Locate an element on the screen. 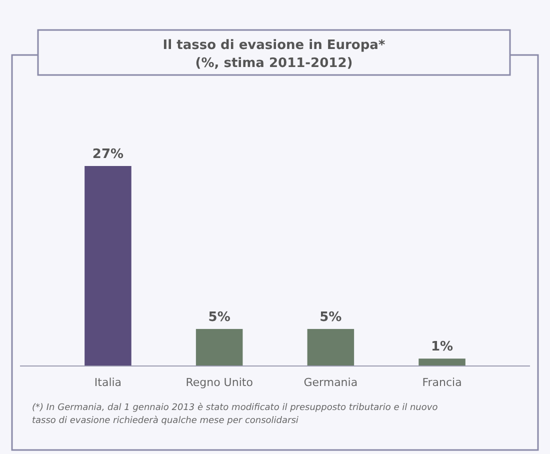 The image size is (550, 454). data-label: 27% is located at coordinates (108, 154).